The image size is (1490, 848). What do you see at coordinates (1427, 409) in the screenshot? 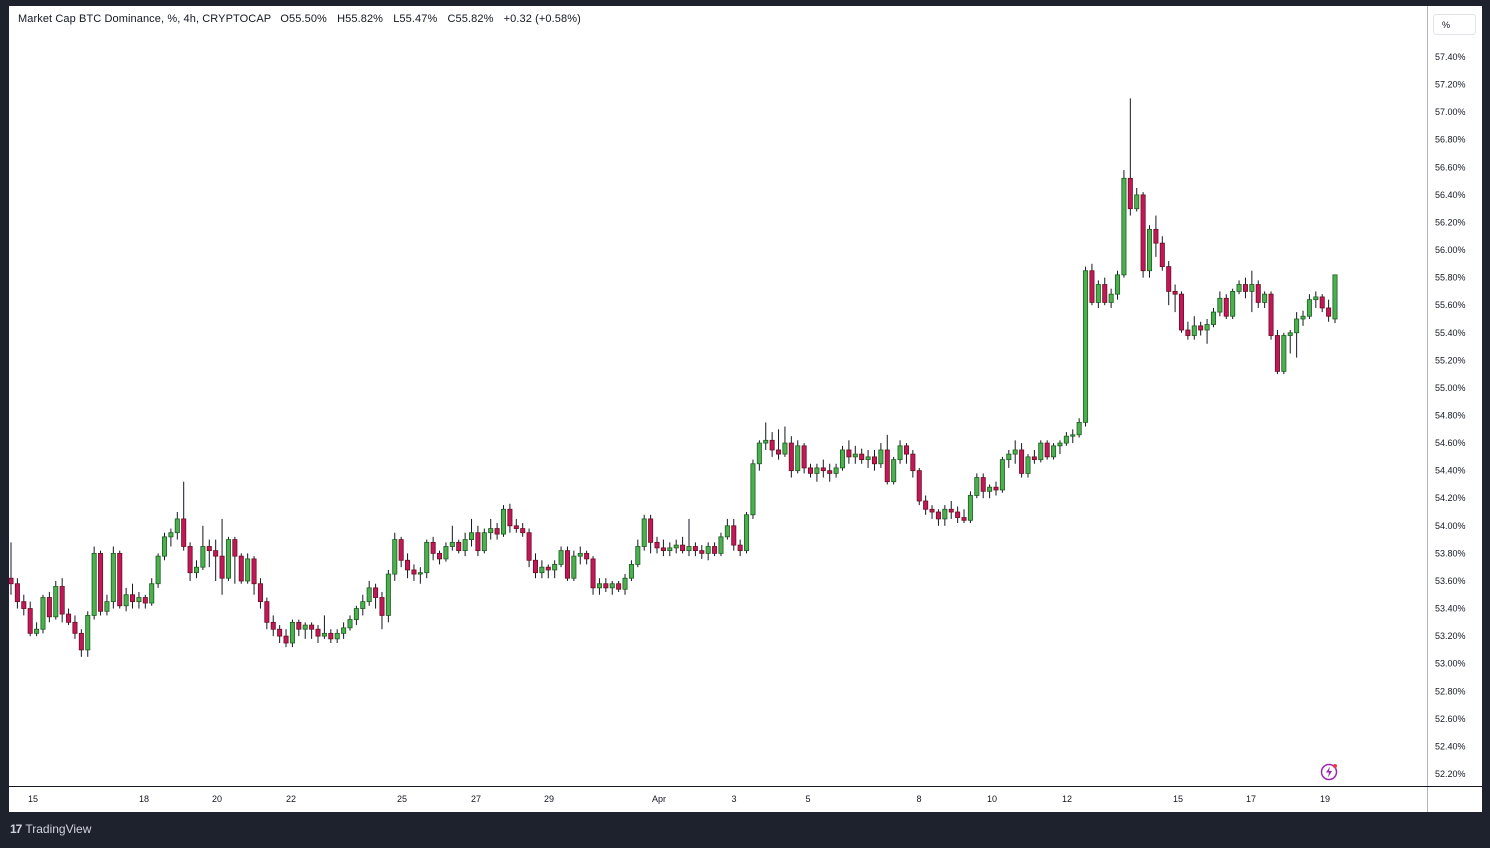
I see `price-axis-divider` at bounding box center [1427, 409].